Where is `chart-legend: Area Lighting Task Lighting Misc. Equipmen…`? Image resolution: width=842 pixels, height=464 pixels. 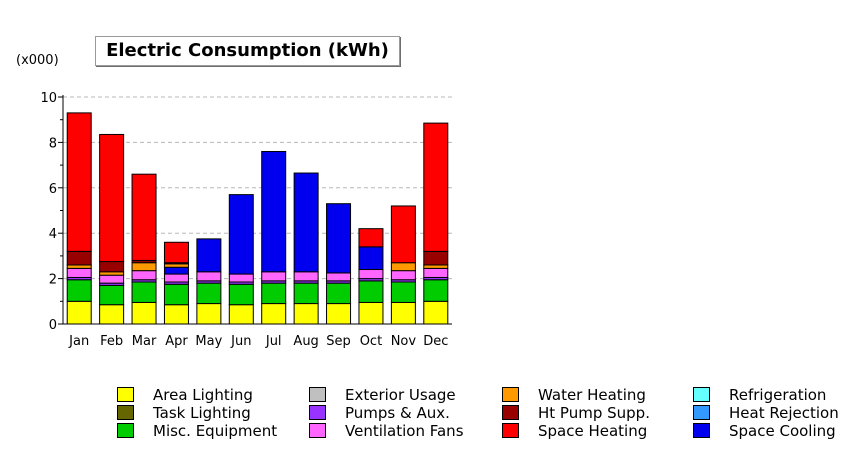 chart-legend: Area Lighting Task Lighting Misc. Equipmen… is located at coordinates (478, 416).